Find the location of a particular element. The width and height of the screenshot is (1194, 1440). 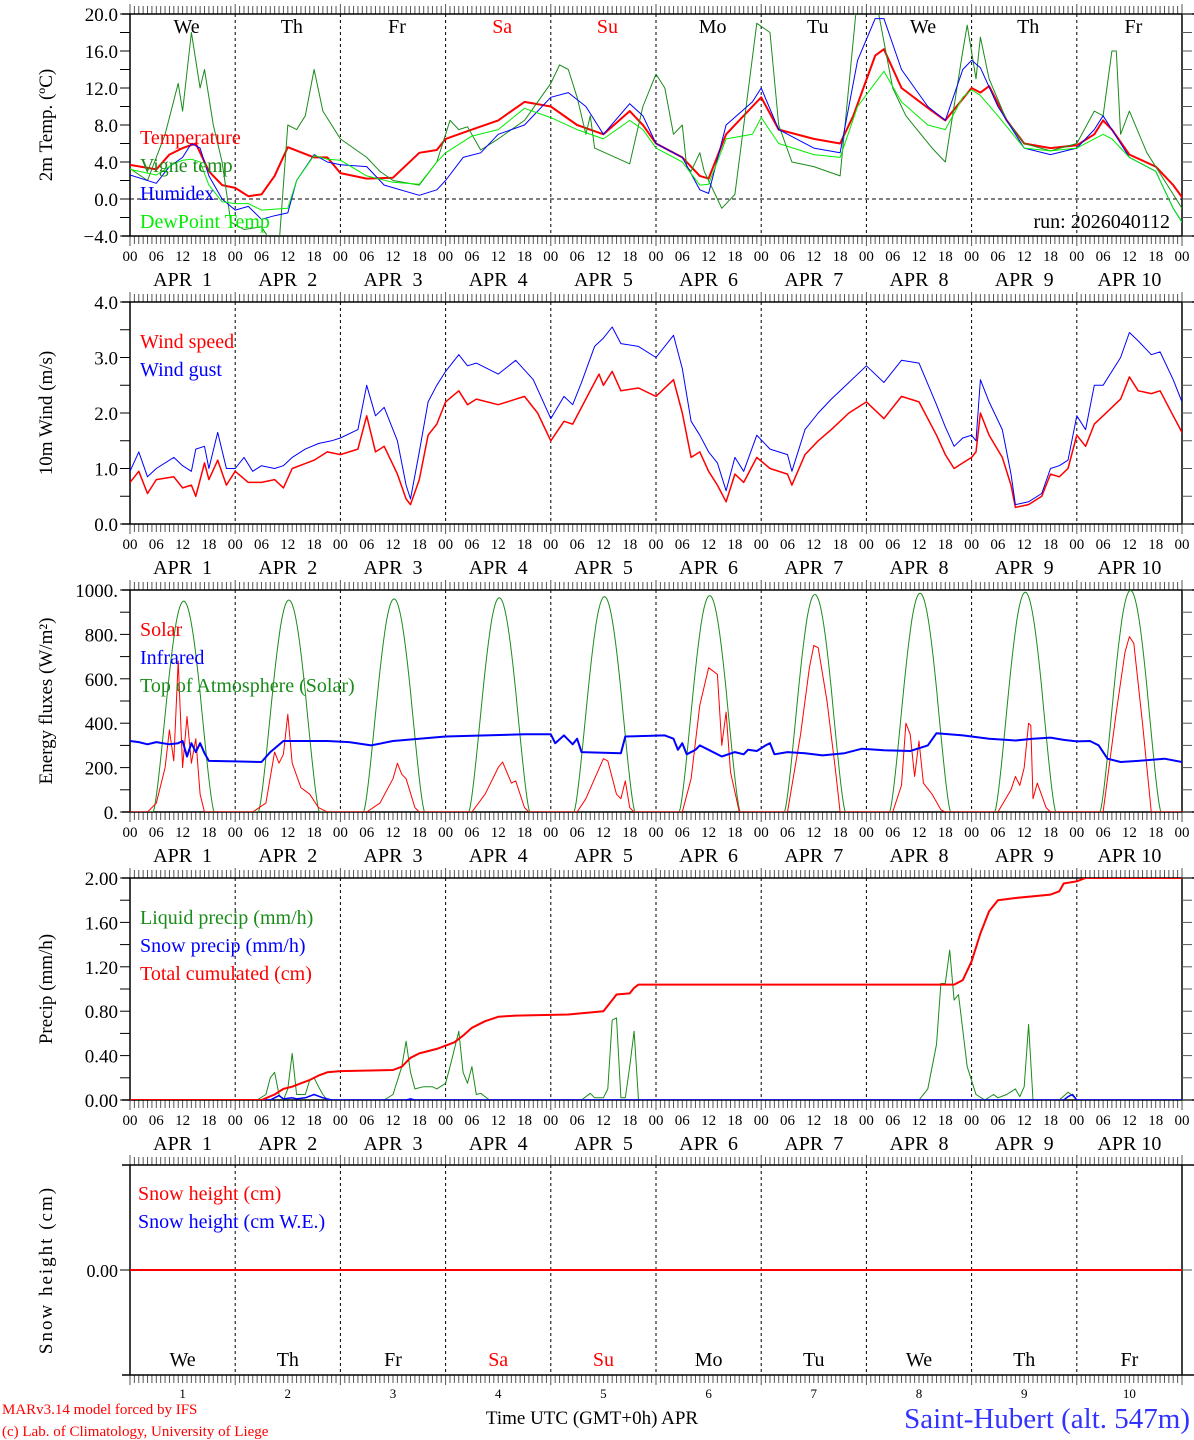

series-line-top-of-atmosphere is located at coordinates (656, 701).